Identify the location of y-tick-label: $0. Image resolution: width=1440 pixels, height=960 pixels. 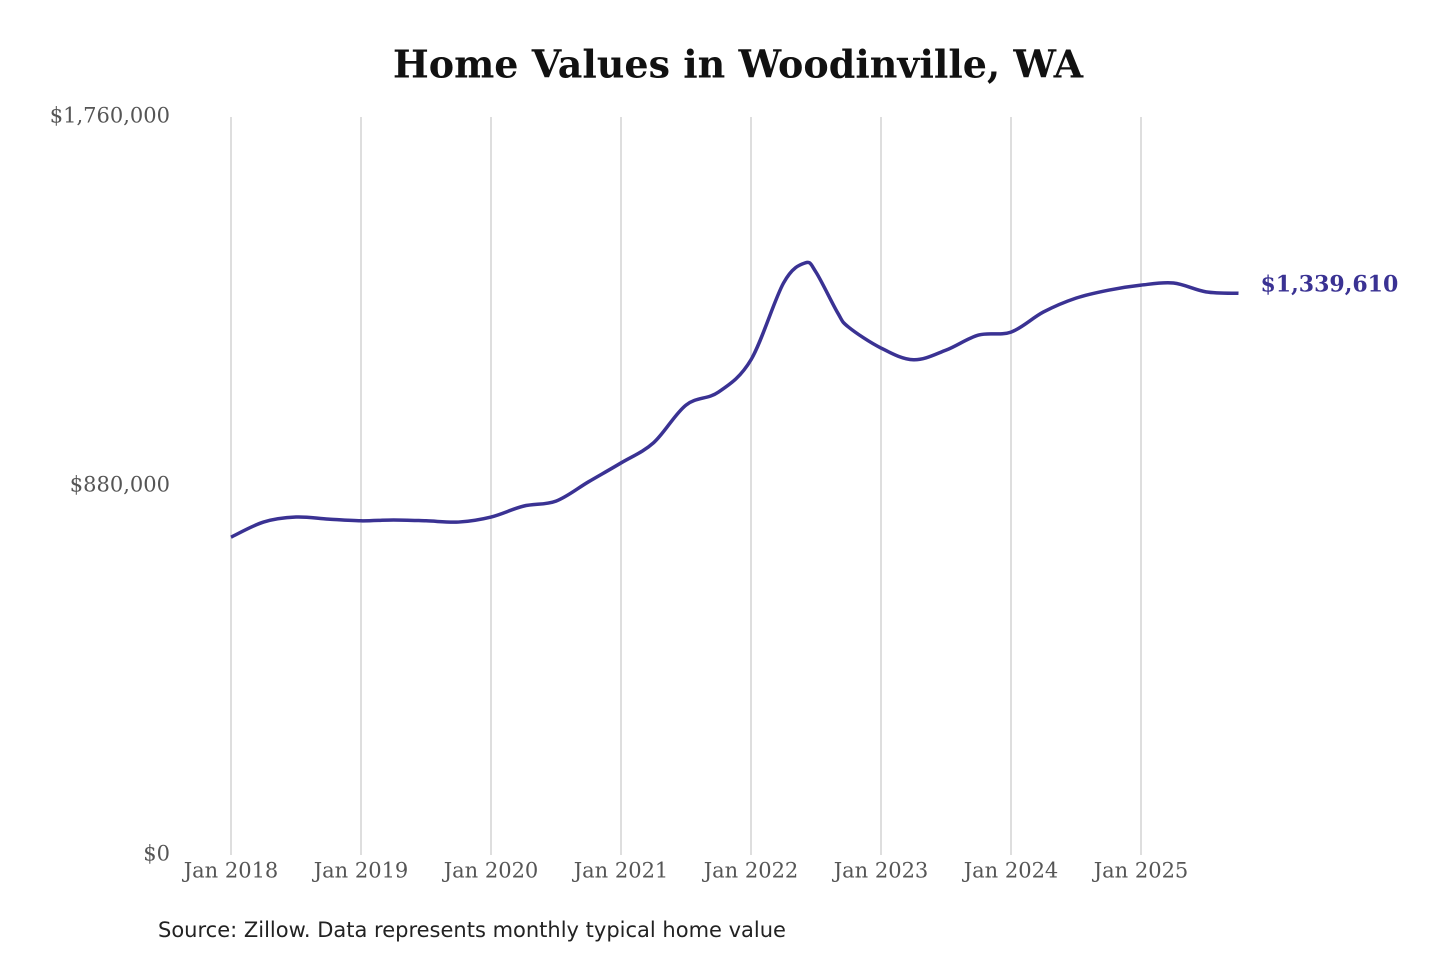
(156, 854).